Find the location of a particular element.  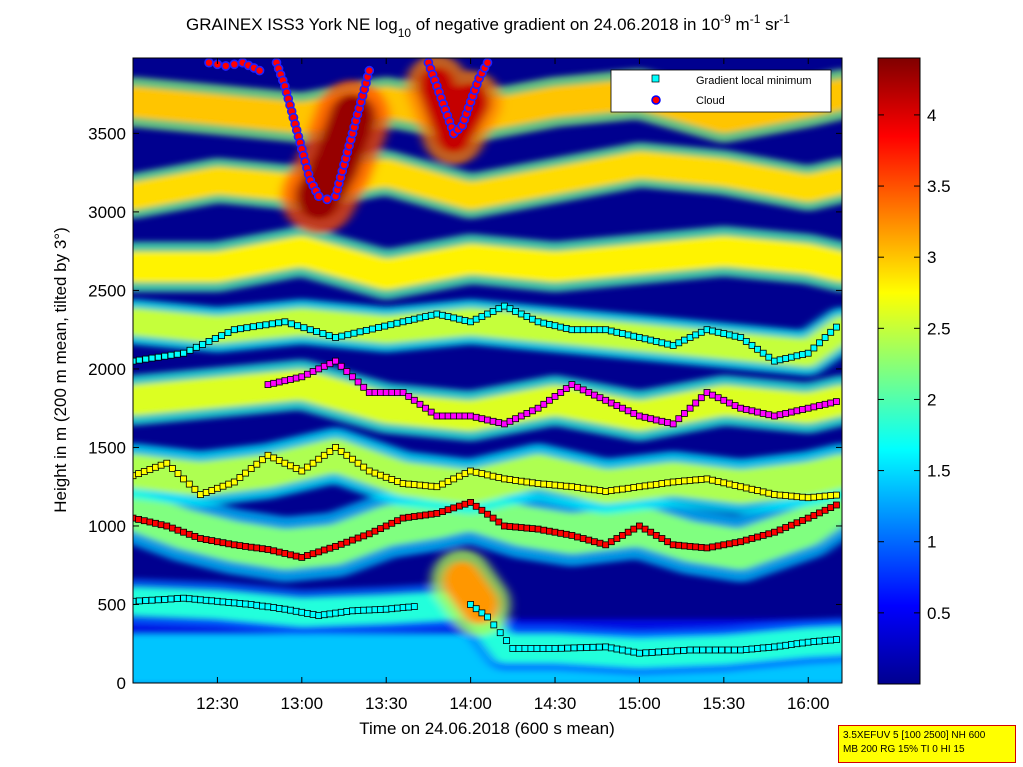

x-tick-label: 14:30 is located at coordinates (555, 703).